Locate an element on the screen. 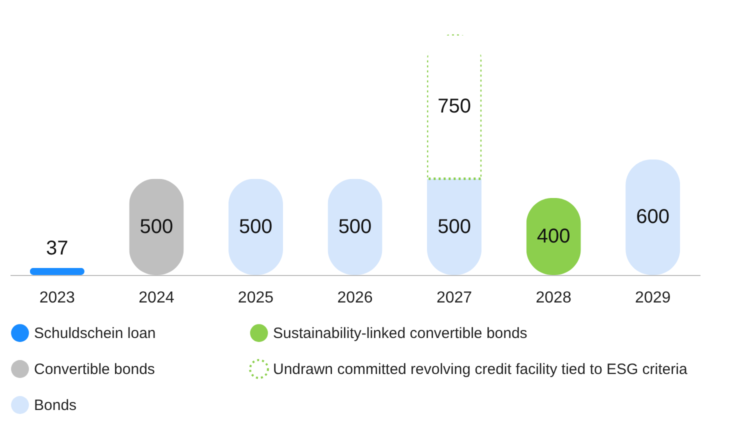 The image size is (742, 443). bar is located at coordinates (57, 271).